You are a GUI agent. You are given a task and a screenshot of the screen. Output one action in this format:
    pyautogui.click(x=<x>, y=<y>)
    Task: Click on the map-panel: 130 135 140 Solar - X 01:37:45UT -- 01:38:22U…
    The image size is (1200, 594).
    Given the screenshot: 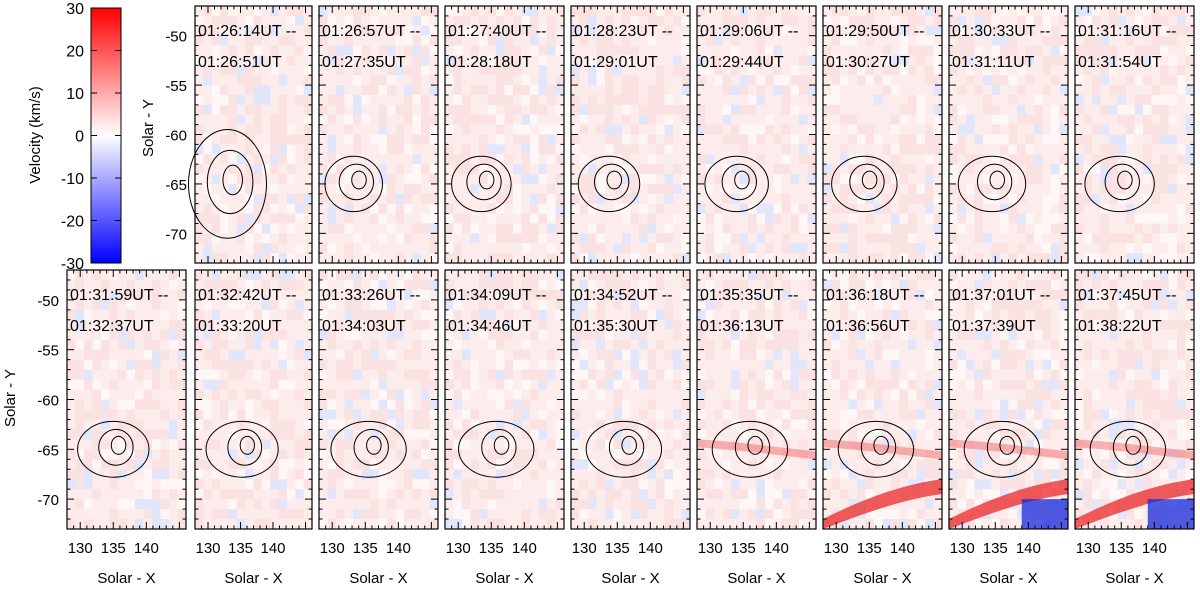 What is the action you would take?
    pyautogui.click(x=1134, y=428)
    